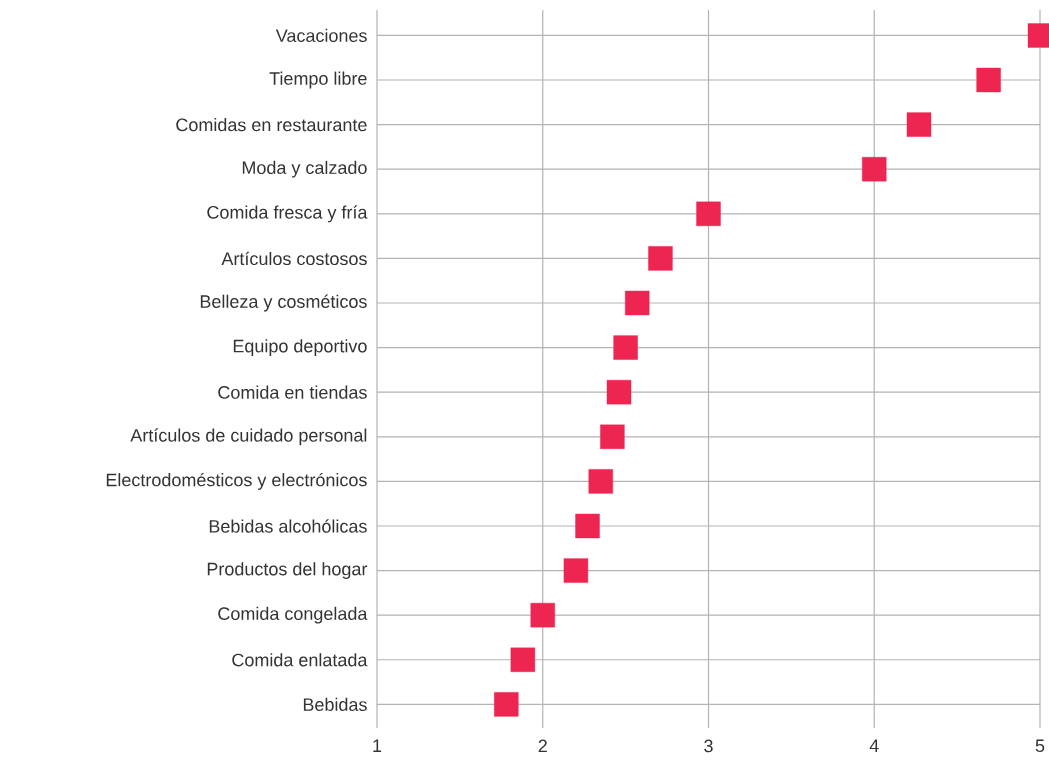 This screenshot has width=1049, height=771. I want to click on y-tick-label: Productos del hogar, so click(287, 570).